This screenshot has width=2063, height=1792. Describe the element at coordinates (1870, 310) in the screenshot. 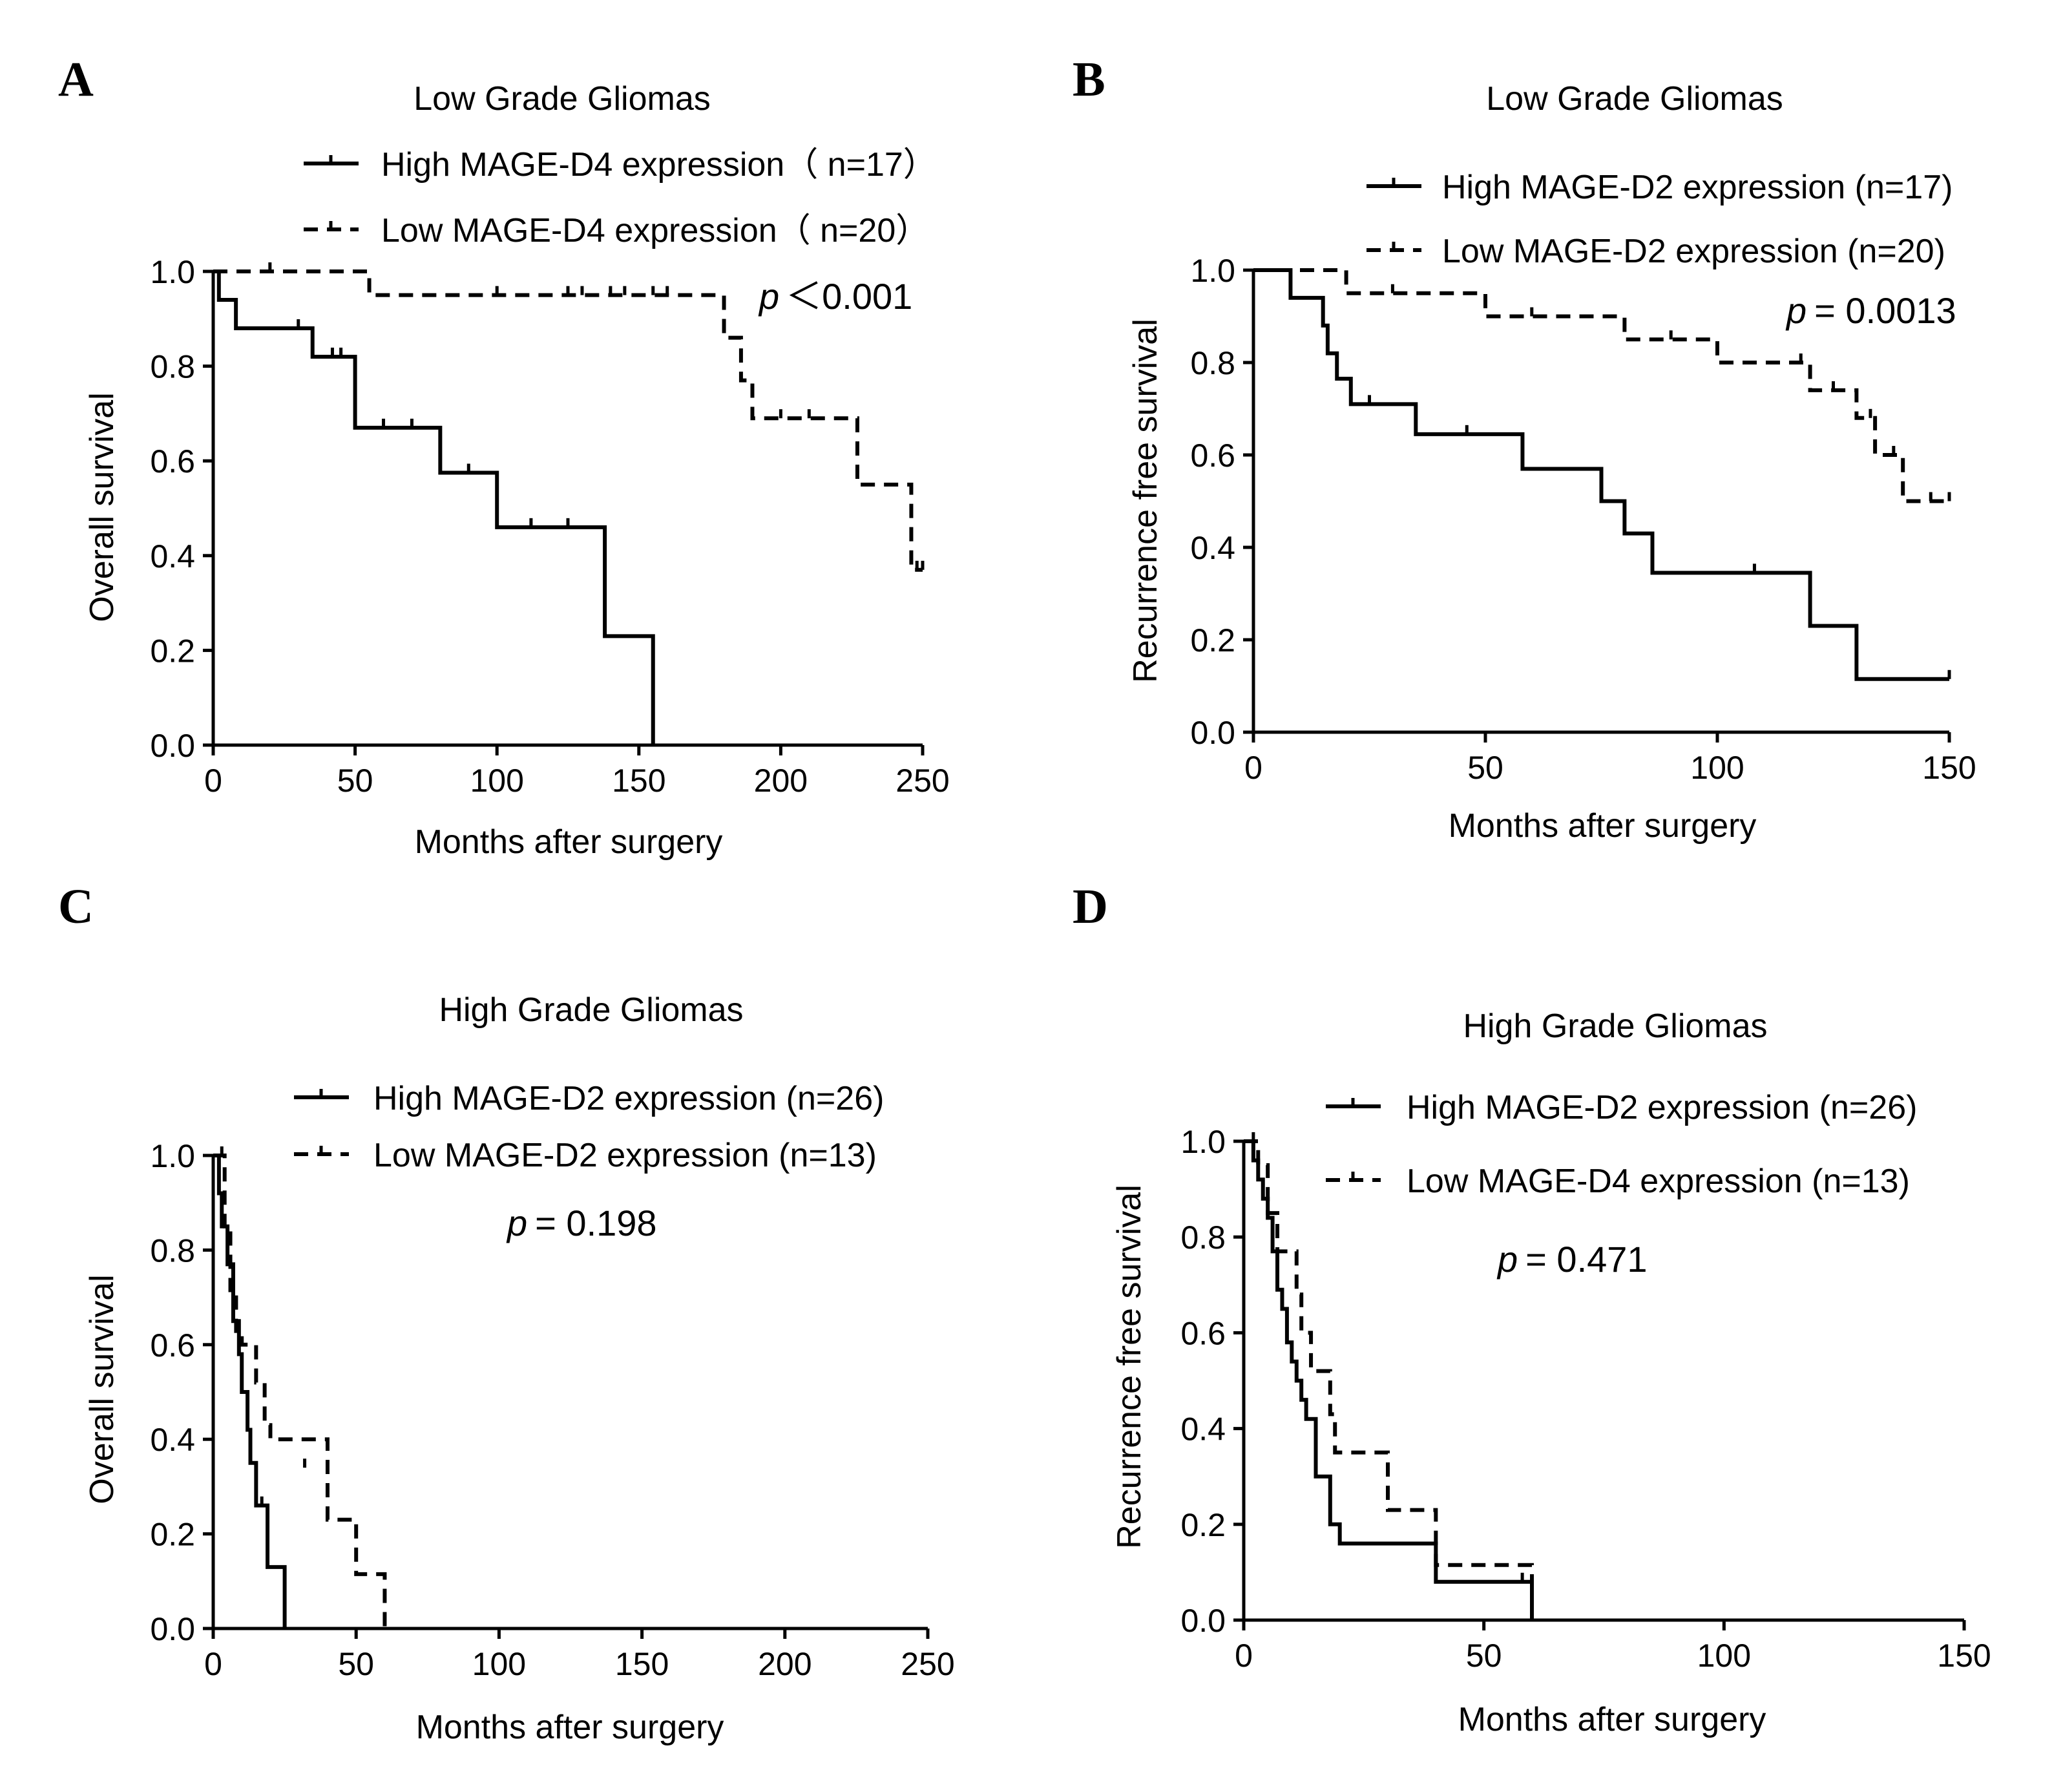

I see `p-value: p = 0.0013` at that location.